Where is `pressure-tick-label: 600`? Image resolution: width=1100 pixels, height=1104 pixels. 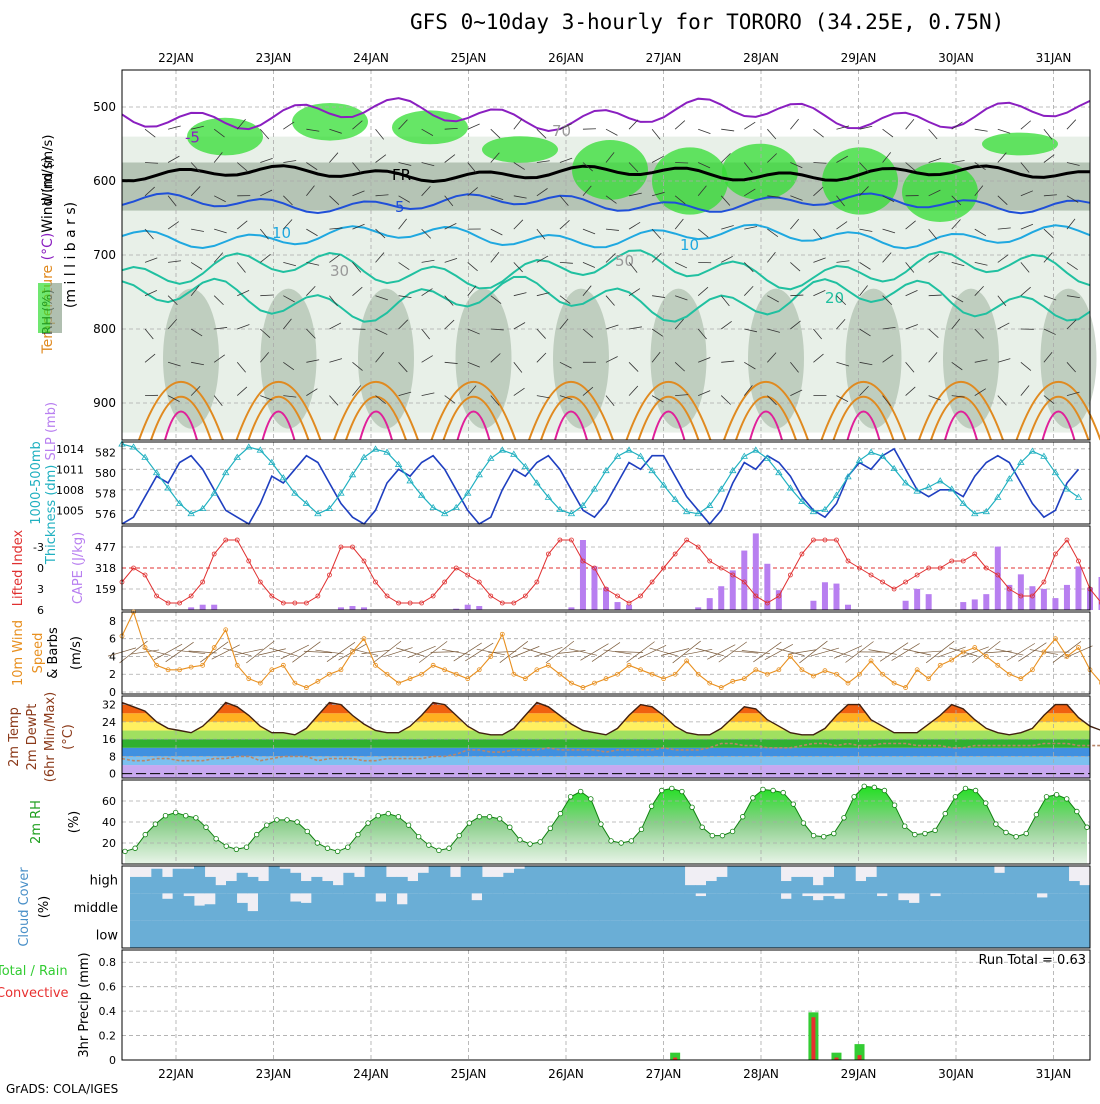 pressure-tick-label: 600 is located at coordinates (104, 181).